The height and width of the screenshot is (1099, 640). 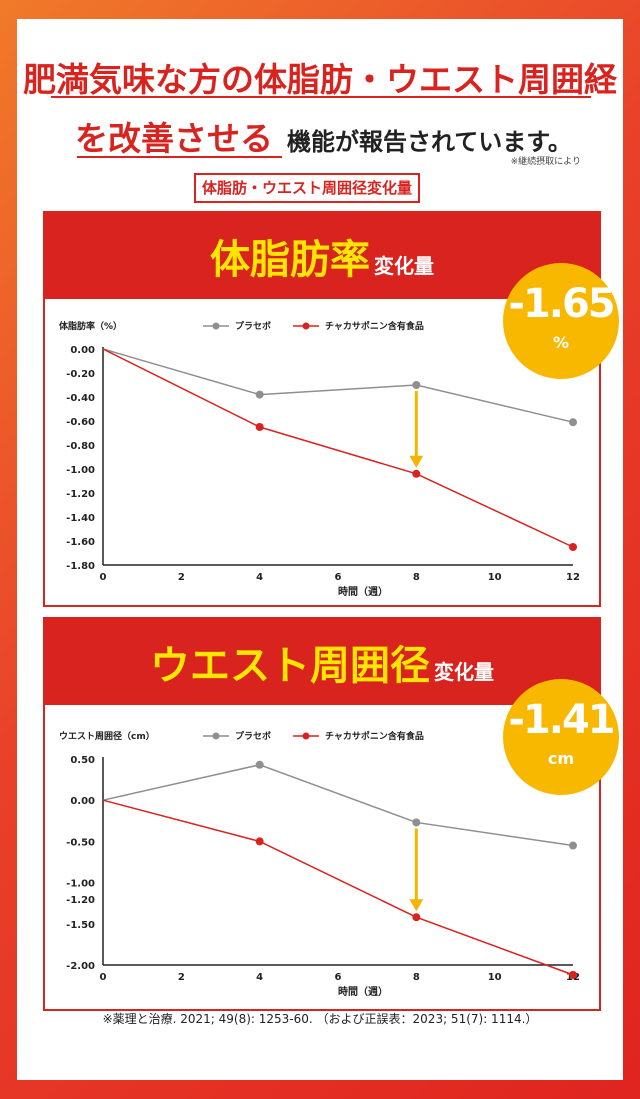 I want to click on waist-title: ウエスト周囲径, so click(x=290, y=666).